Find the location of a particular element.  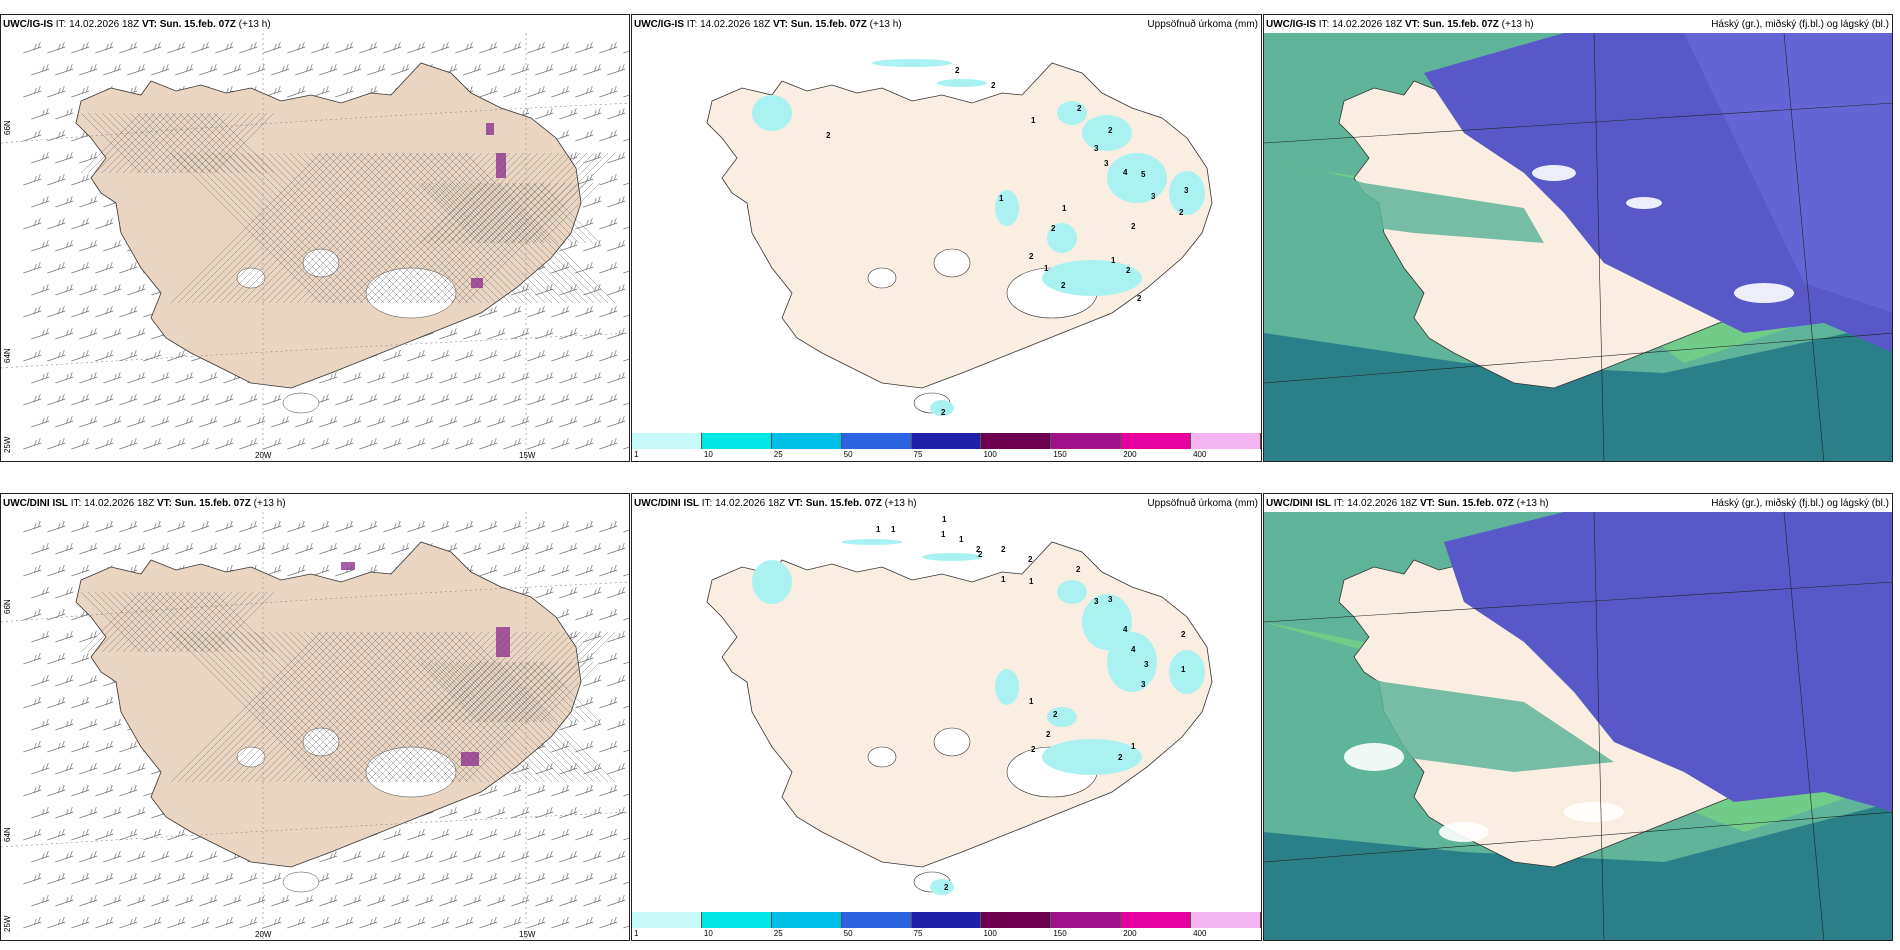

colorbar-ticks: 1 10 25 50 75 100 150 200 400 is located at coordinates (946, 455).